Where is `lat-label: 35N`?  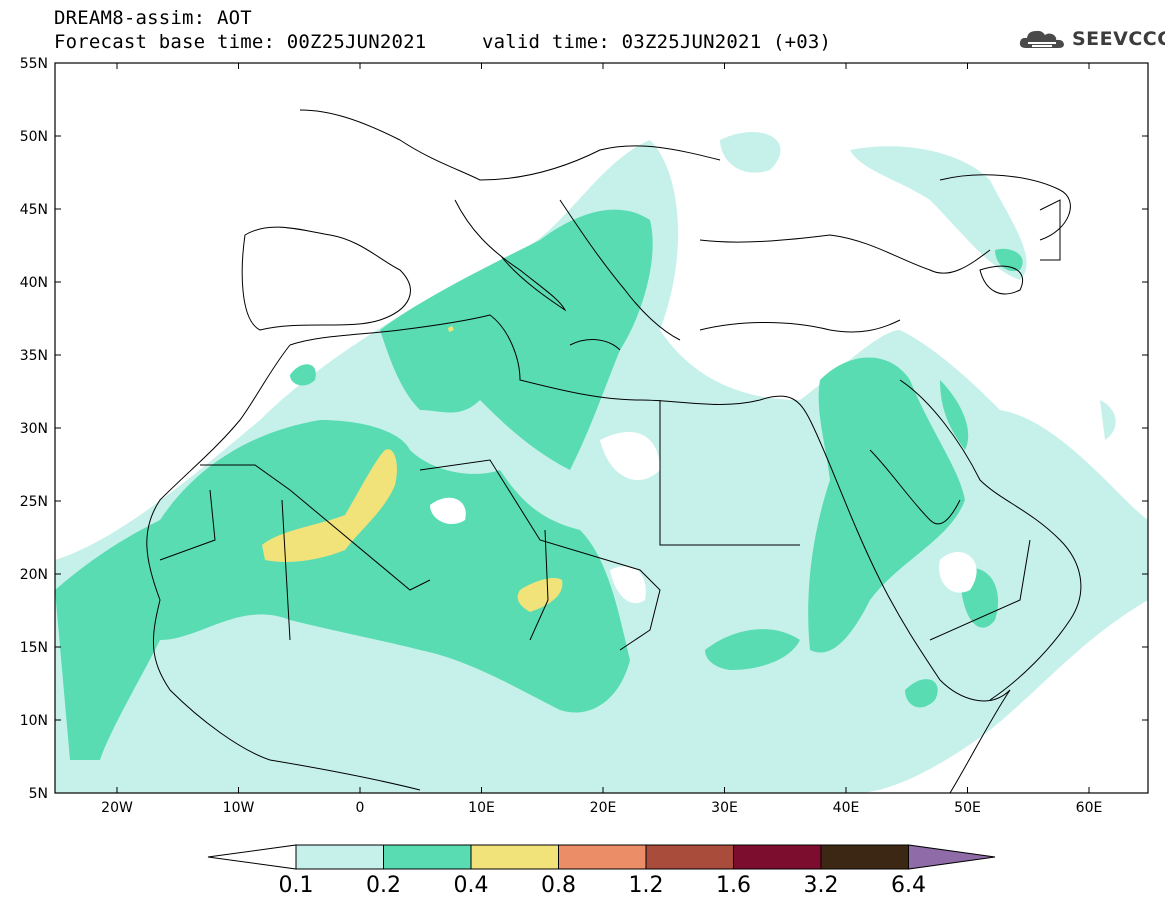 lat-label: 35N is located at coordinates (34, 356).